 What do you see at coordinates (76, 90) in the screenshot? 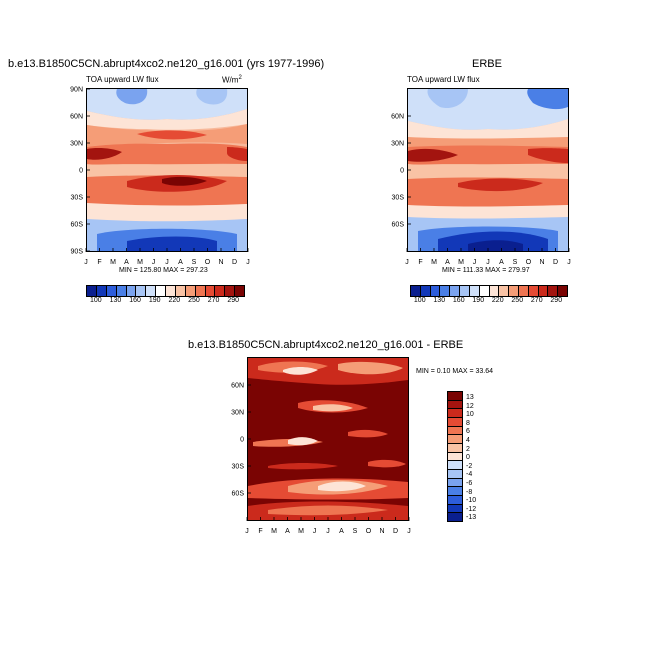
I see `y-tick-label: 90N` at bounding box center [76, 90].